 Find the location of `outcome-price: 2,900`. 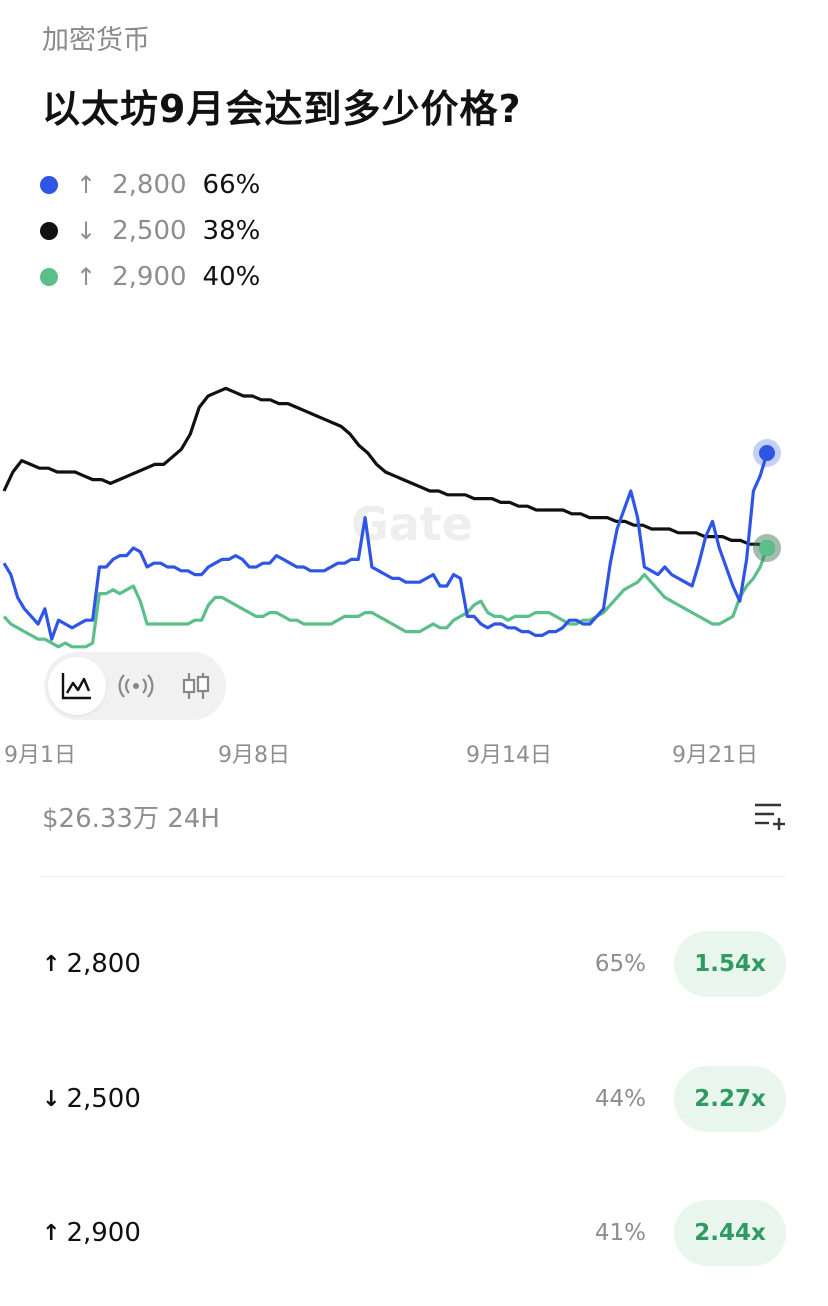

outcome-price: 2,900 is located at coordinates (103, 1233).